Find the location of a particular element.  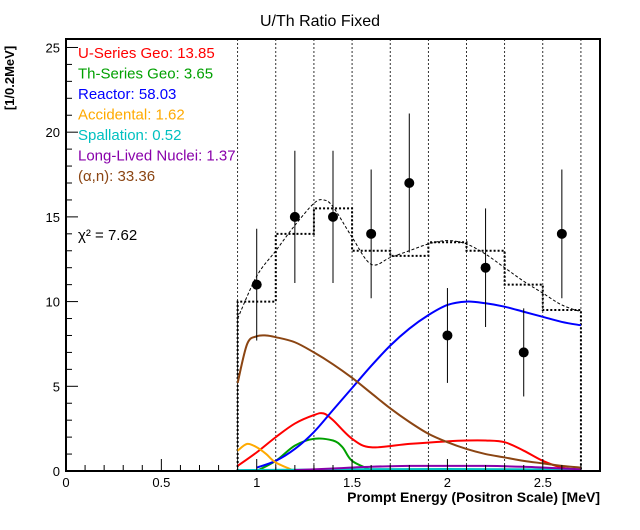

y-tick-label: 0 is located at coordinates (56, 471).